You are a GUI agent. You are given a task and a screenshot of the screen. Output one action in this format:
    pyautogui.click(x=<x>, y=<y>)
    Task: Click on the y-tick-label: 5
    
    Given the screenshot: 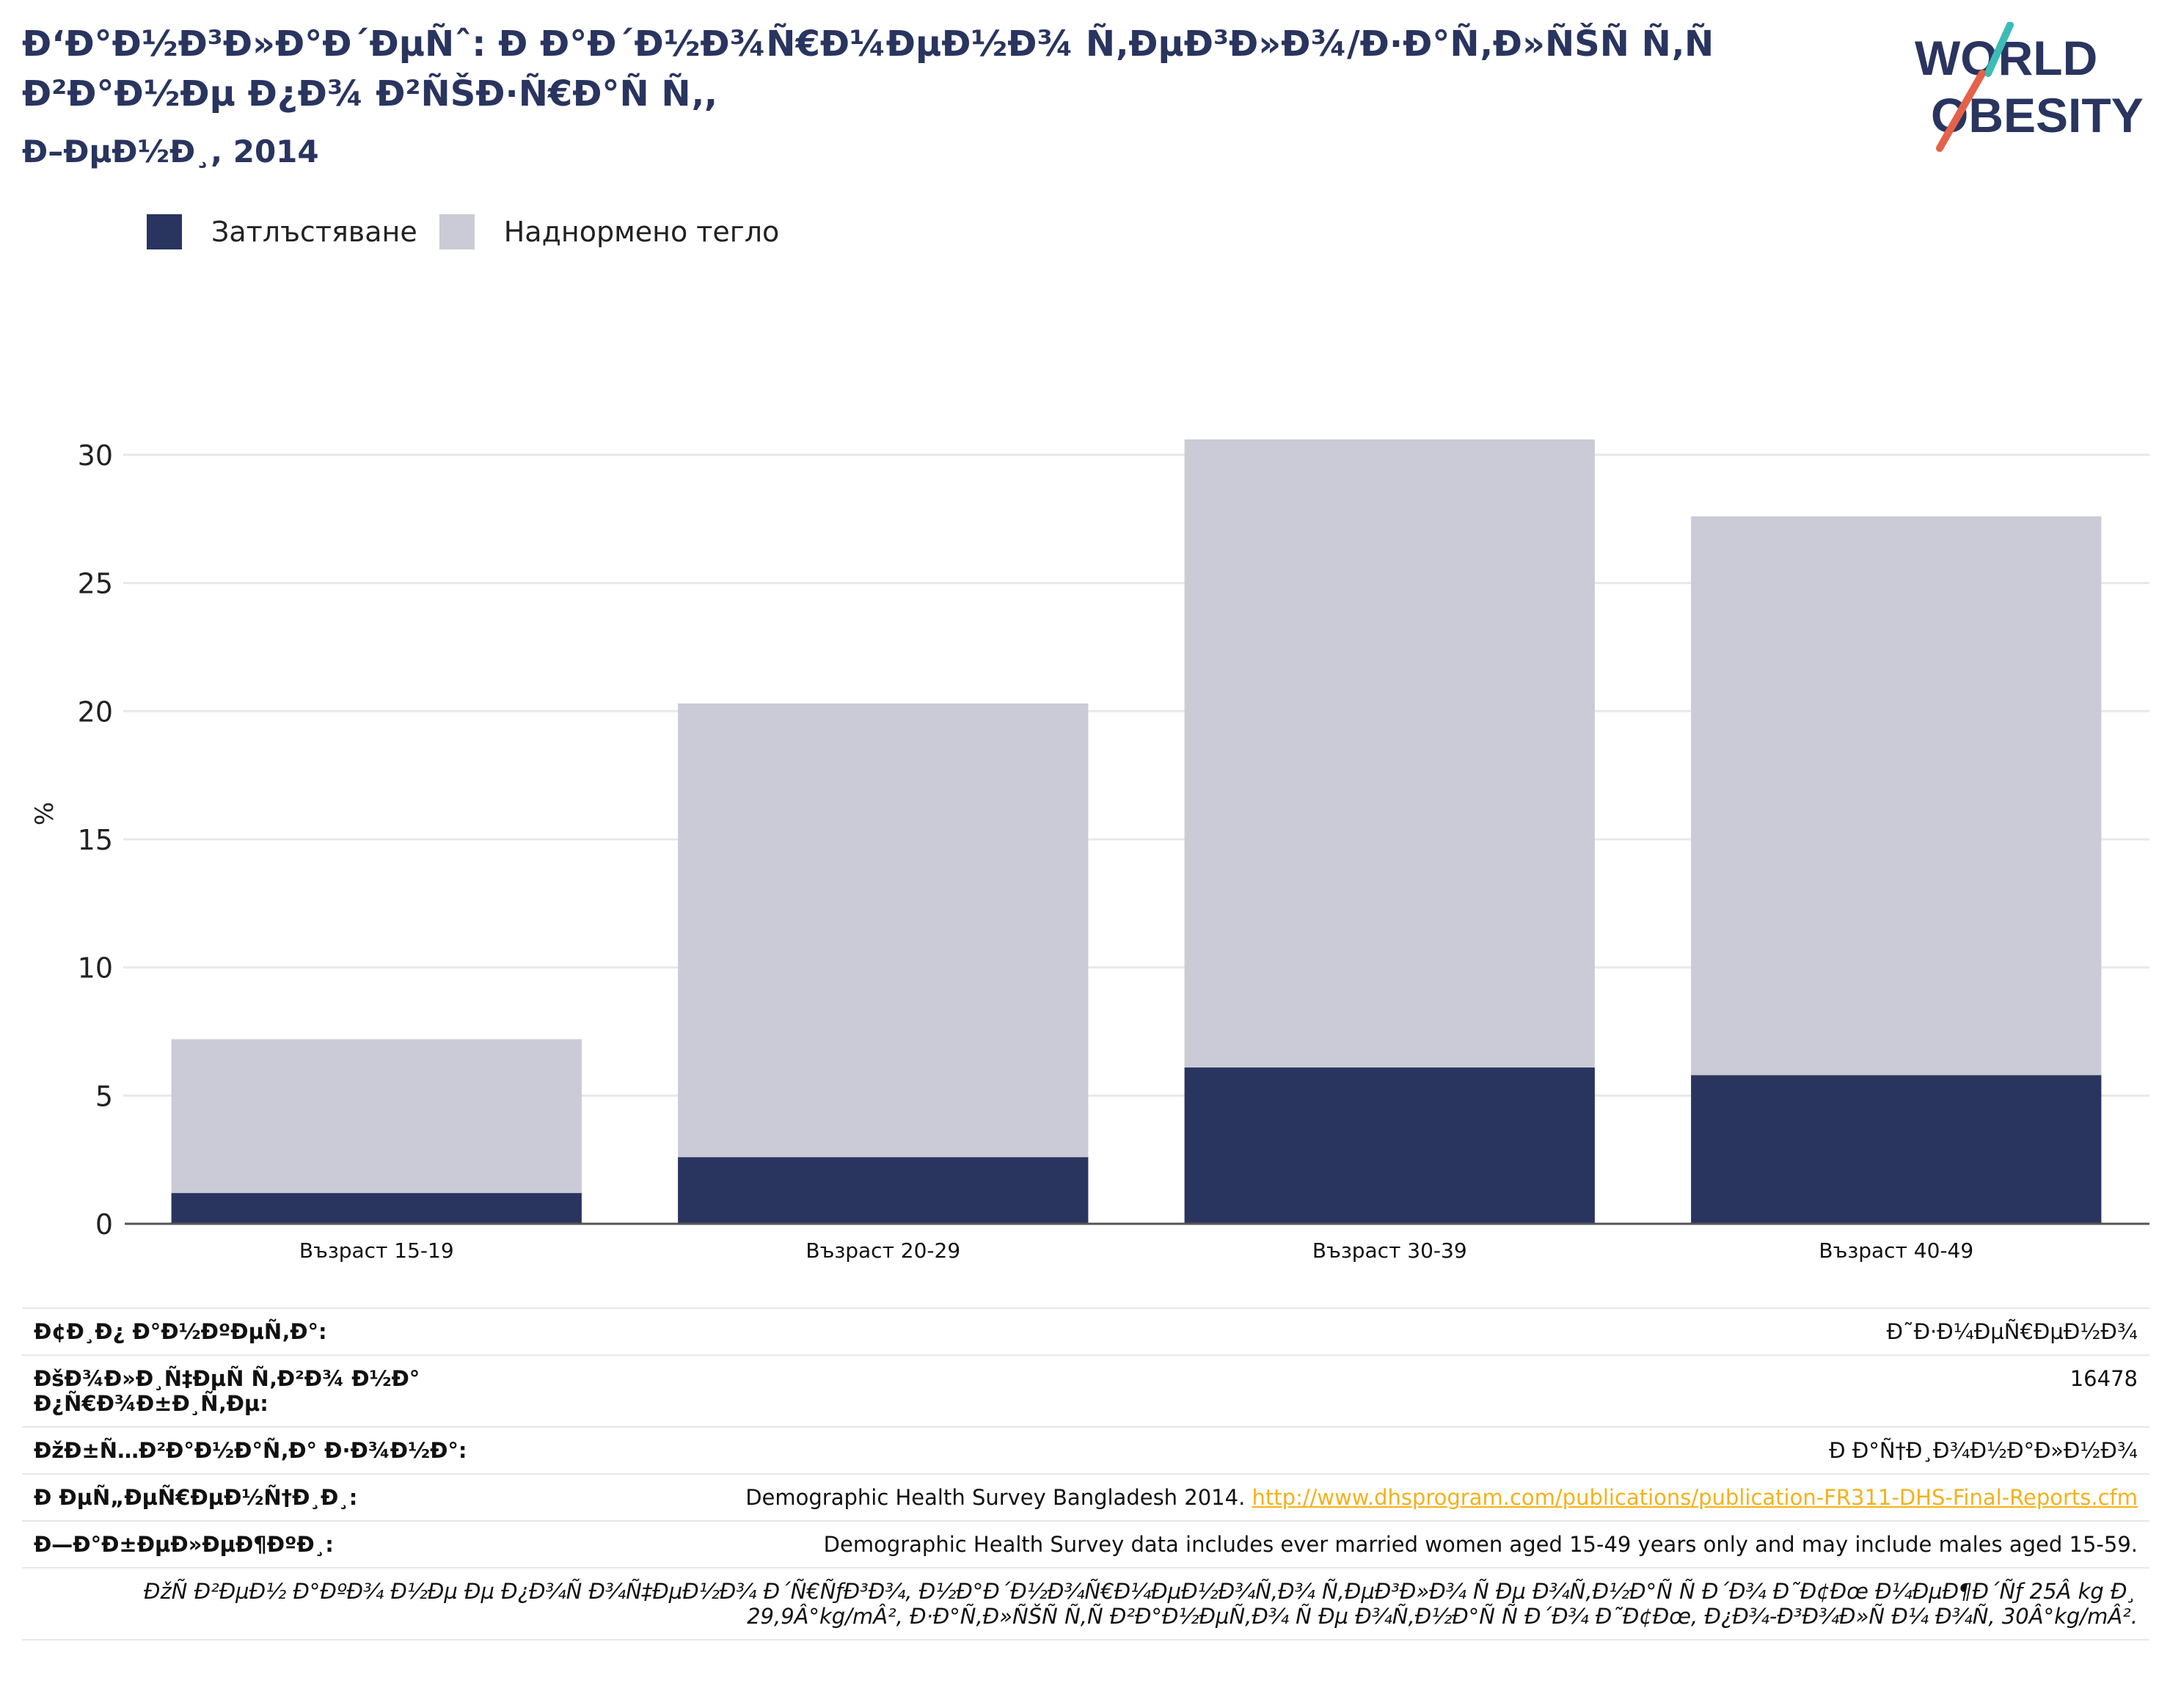 What is the action you would take?
    pyautogui.click(x=104, y=1096)
    